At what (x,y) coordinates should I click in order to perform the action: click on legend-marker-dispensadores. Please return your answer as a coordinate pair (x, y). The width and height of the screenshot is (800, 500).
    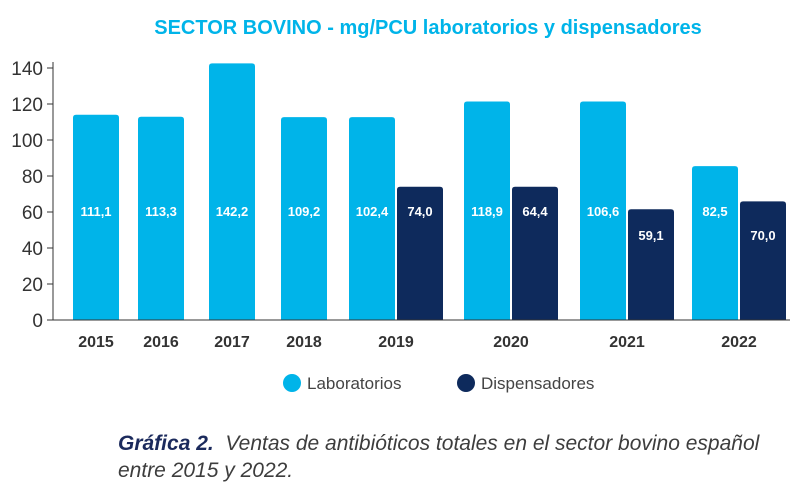
    Looking at the image, I should click on (466, 383).